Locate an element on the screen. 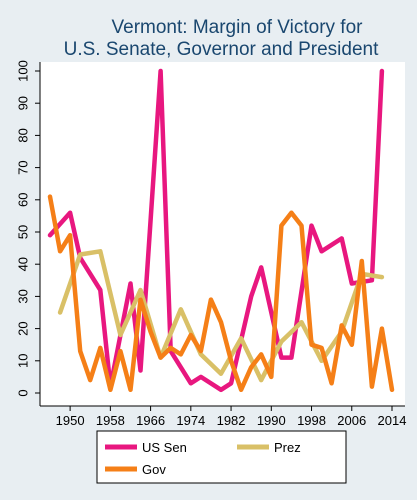 This screenshot has height=500, width=417. legend-label: Gov is located at coordinates (154, 469).